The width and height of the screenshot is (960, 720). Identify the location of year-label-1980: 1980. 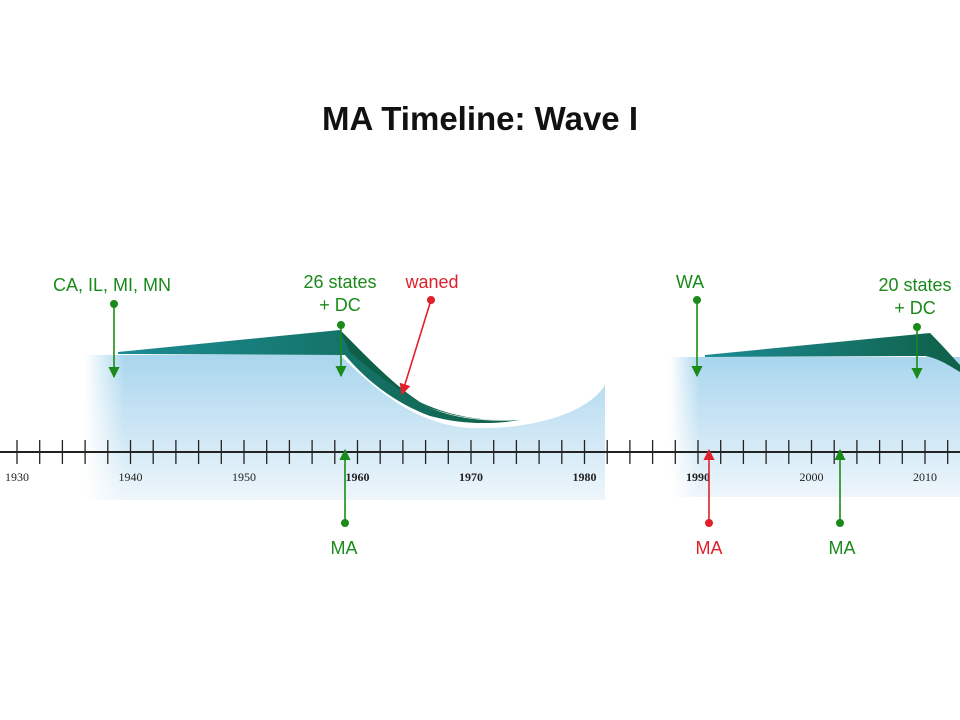
(585, 477).